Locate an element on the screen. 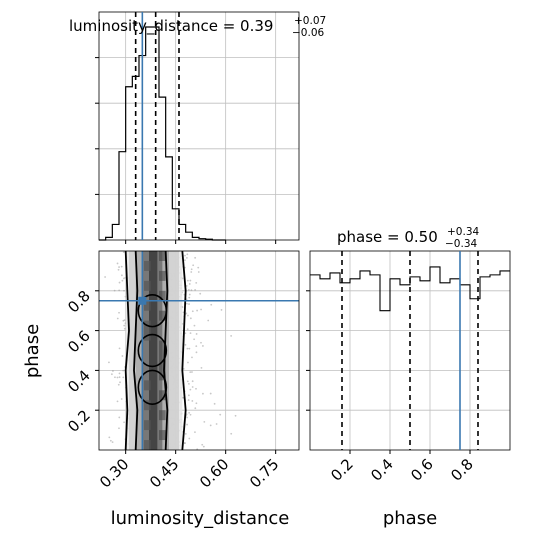  hist-step-line is located at coordinates (162, 133).